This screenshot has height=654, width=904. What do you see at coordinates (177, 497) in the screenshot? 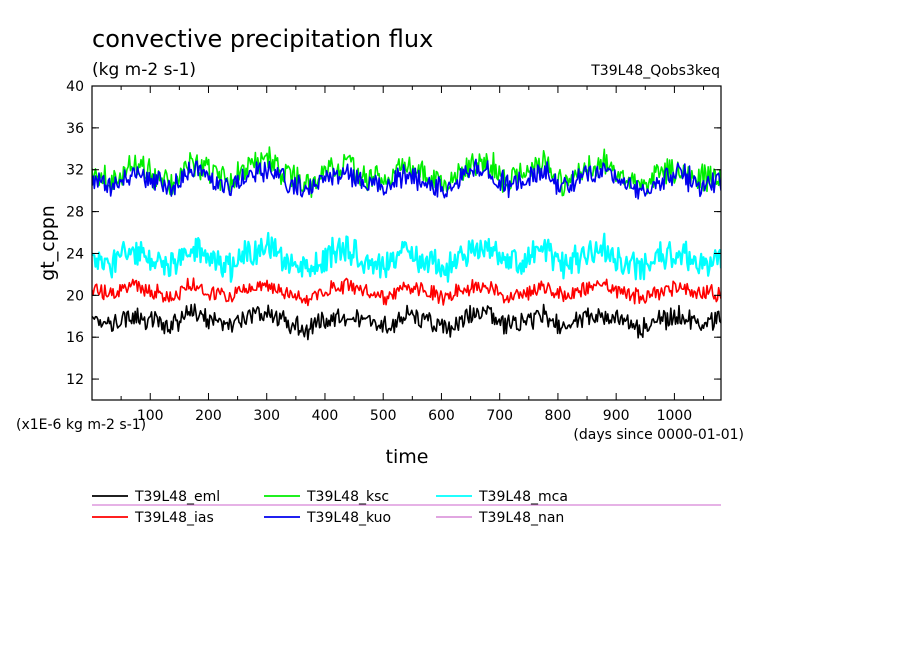
I see `legend-label-t39l48-eml: T39L48_eml` at bounding box center [177, 497].